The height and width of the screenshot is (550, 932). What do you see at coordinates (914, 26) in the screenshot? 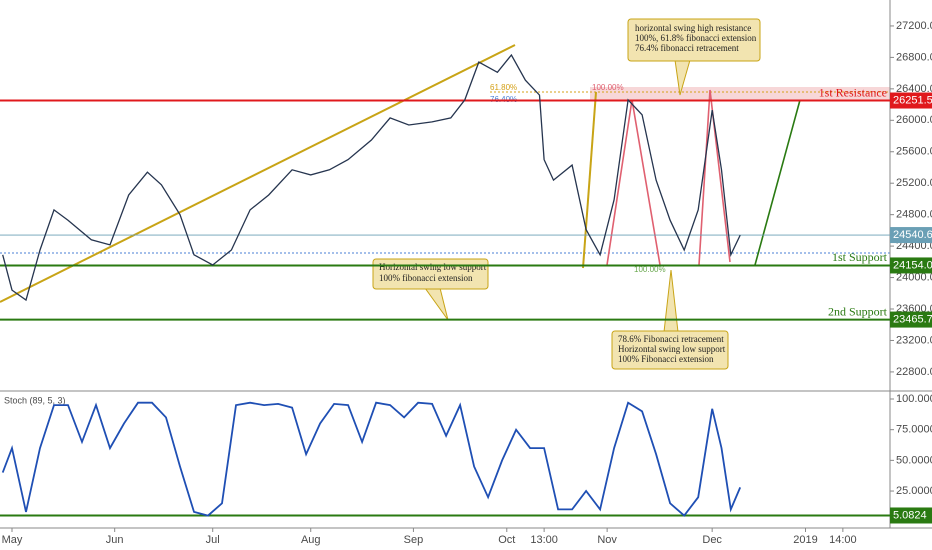
I see `y-tick-label: 27200.0` at bounding box center [914, 26].